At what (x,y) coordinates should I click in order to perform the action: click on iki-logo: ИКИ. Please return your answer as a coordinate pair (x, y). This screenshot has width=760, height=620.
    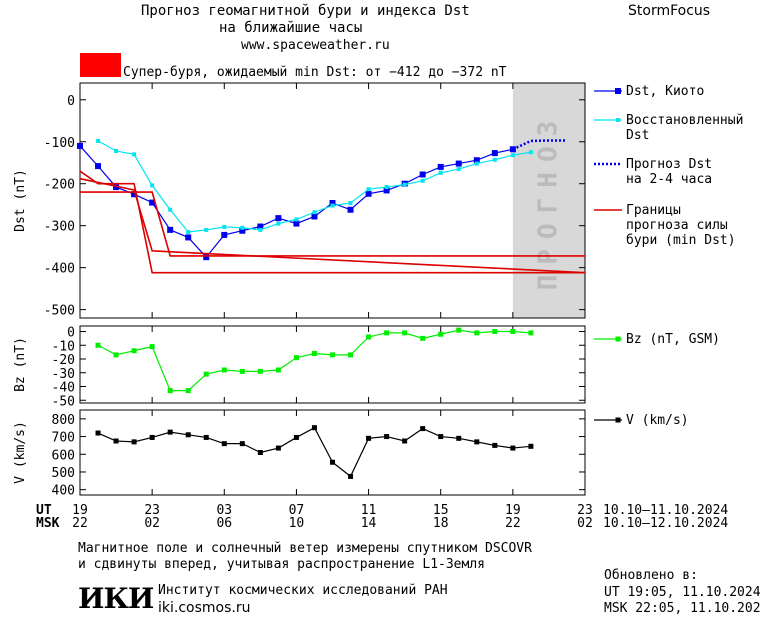
    Looking at the image, I should click on (116, 598).